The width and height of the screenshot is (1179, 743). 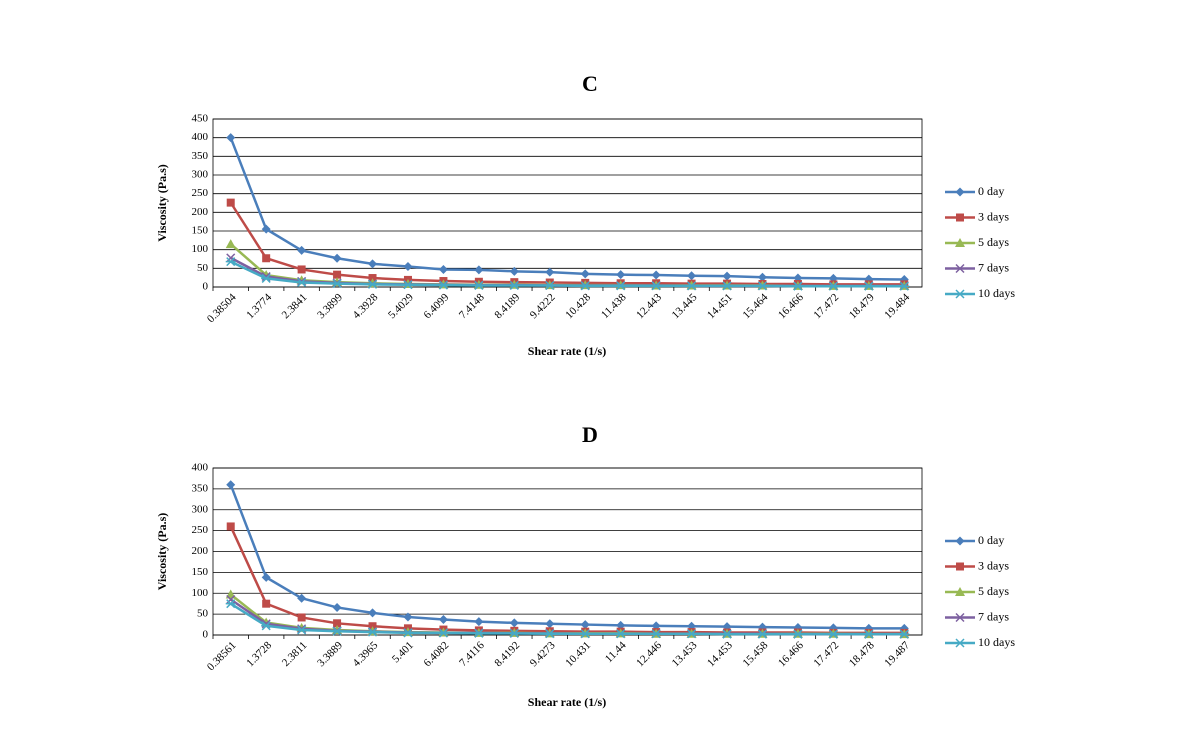 What do you see at coordinates (996, 642) in the screenshot?
I see `legend-label: 10 days` at bounding box center [996, 642].